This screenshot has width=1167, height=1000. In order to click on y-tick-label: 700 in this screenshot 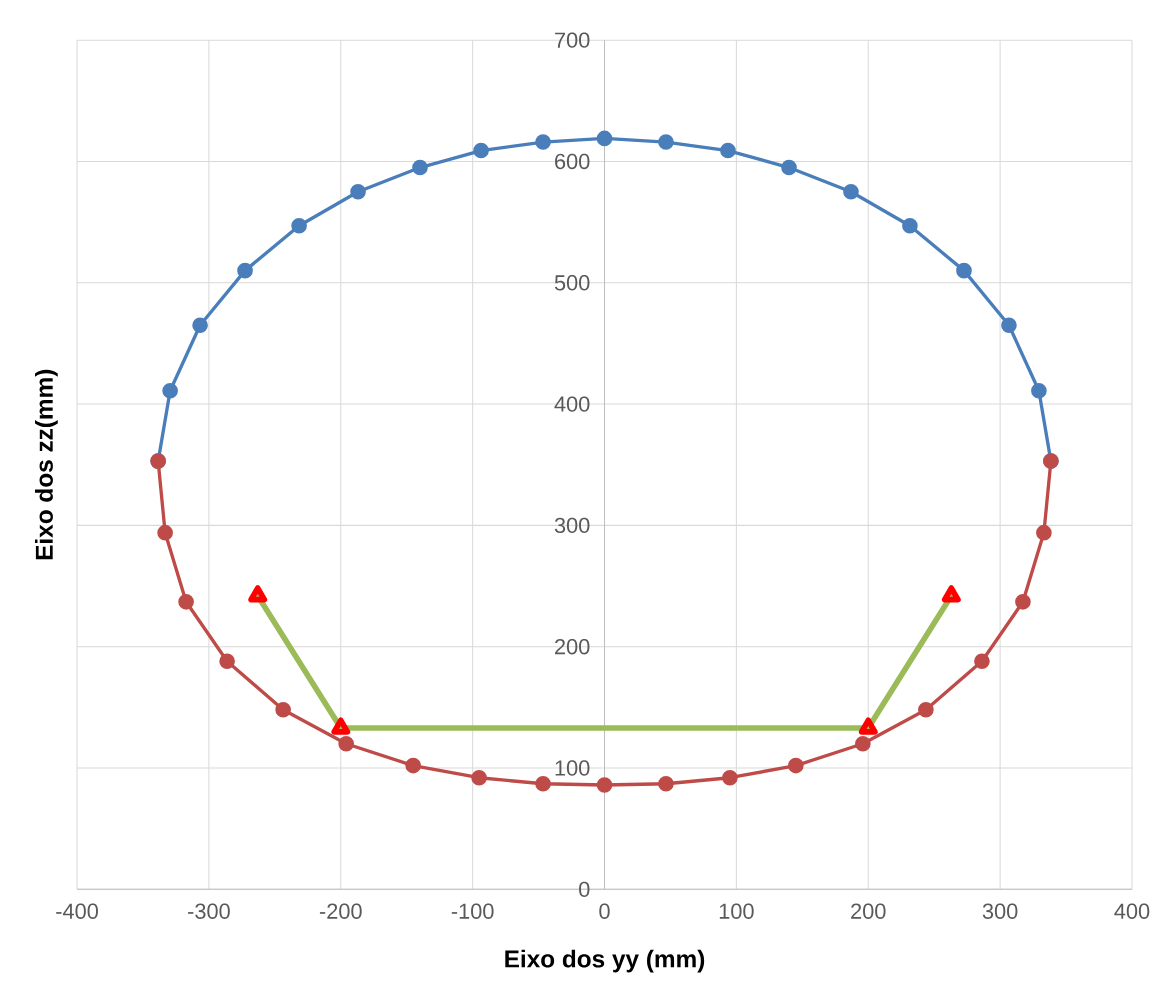, I will do `click(572, 40)`.